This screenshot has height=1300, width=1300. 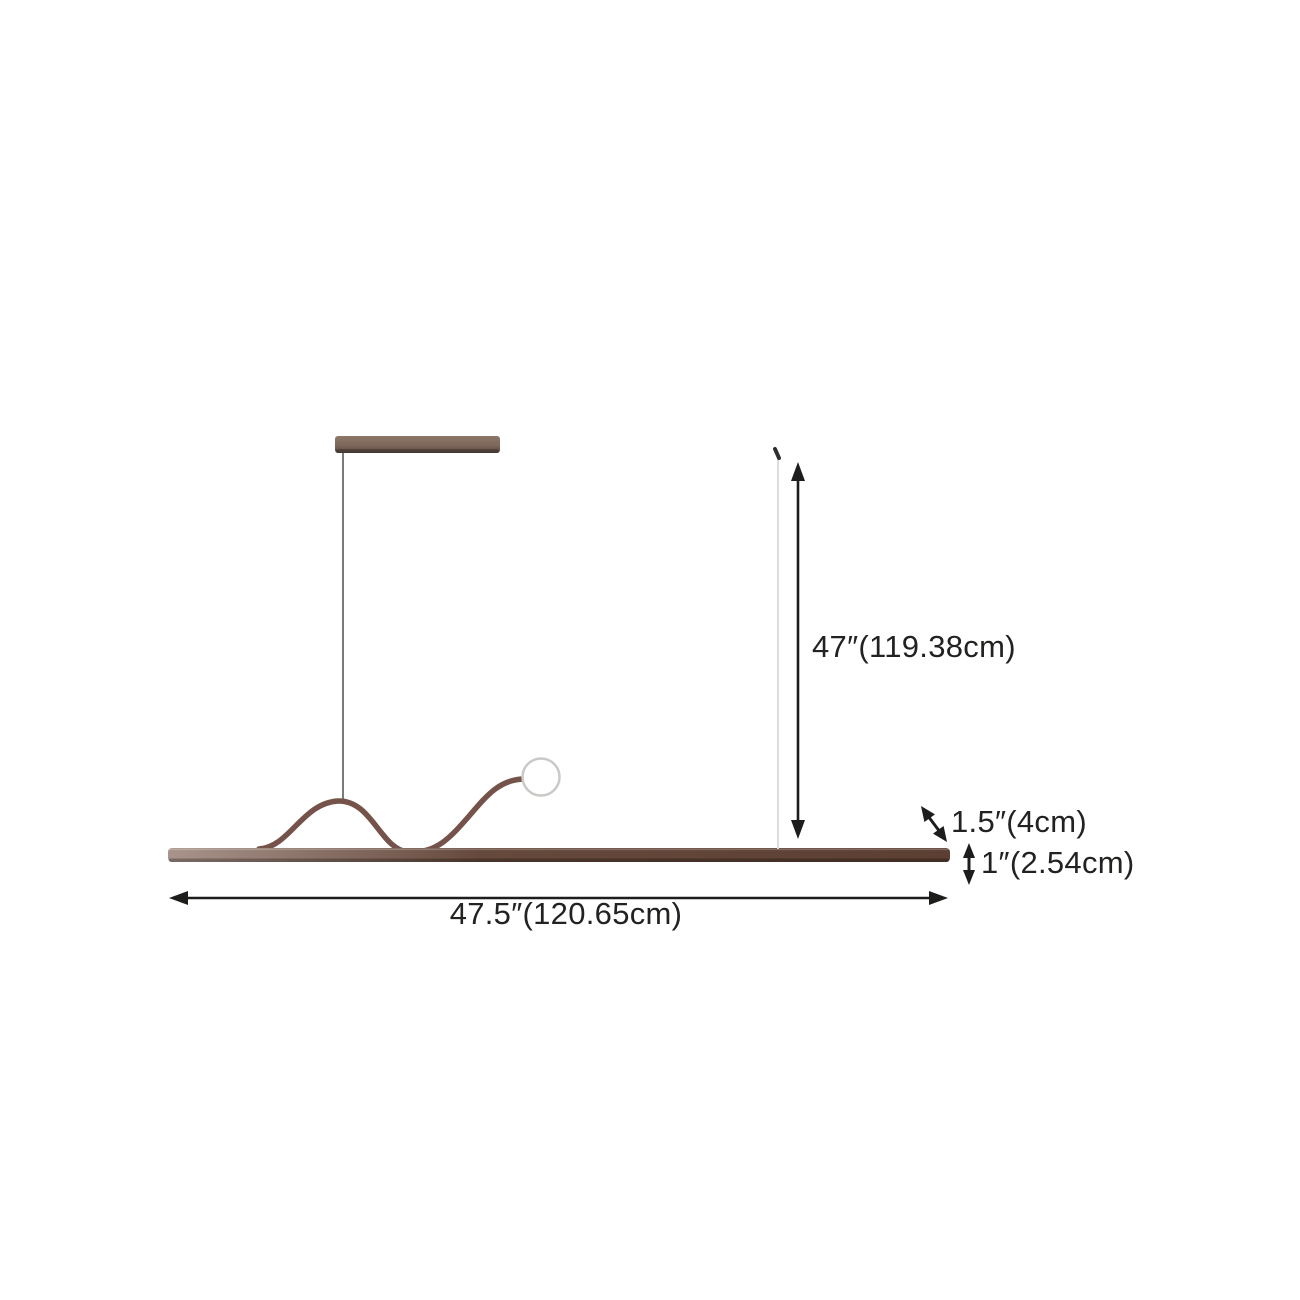 What do you see at coordinates (178, 898) in the screenshot?
I see `width-arrow-head-left` at bounding box center [178, 898].